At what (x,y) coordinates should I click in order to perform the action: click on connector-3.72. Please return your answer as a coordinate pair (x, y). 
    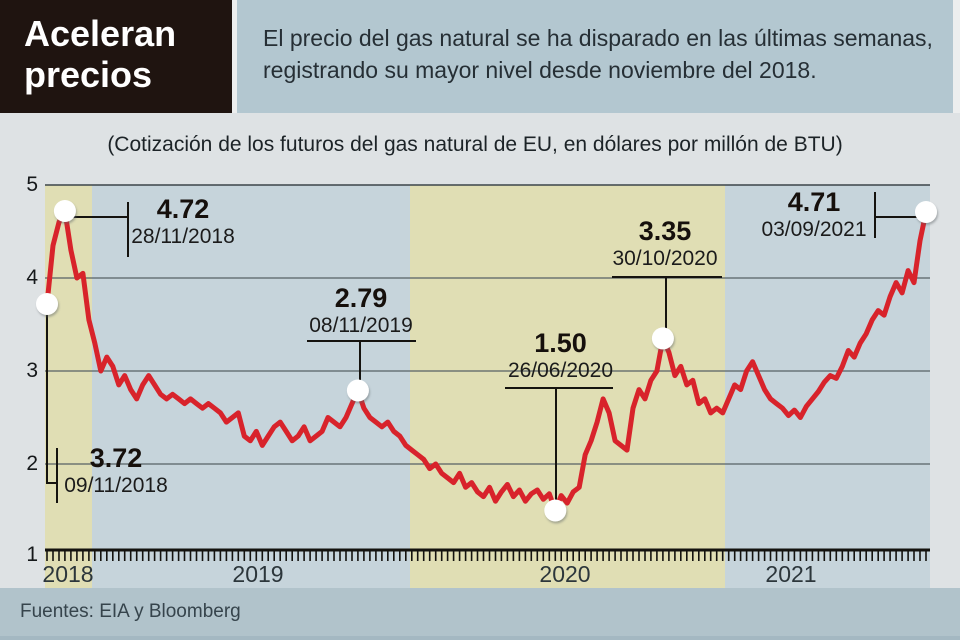
    Looking at the image, I should click on (52, 407).